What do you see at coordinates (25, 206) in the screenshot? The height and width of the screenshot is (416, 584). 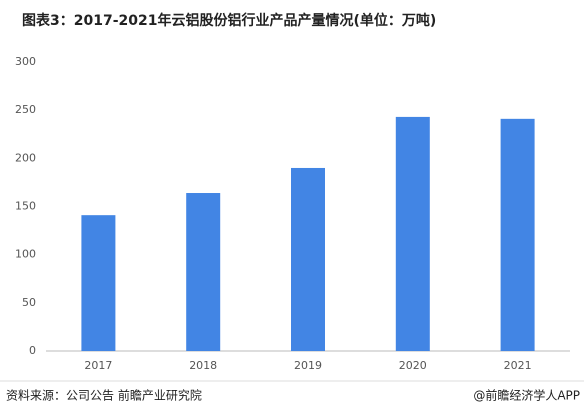 I see `y-tick-label: 150` at bounding box center [25, 206].